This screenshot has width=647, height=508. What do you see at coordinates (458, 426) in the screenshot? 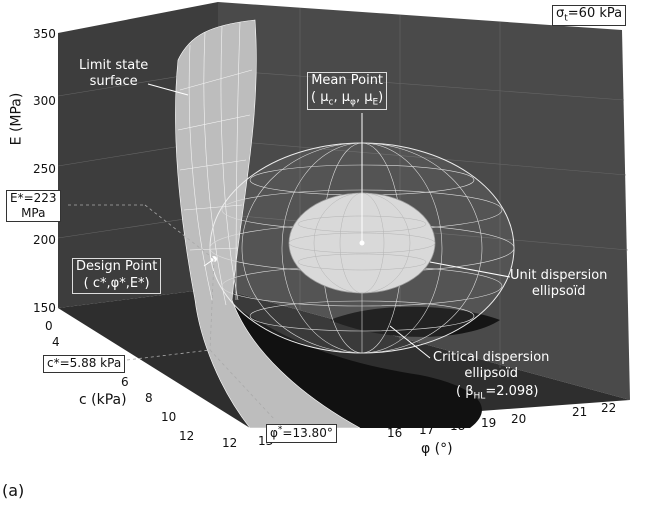
I see `phi-tick-18: 18` at bounding box center [458, 426].